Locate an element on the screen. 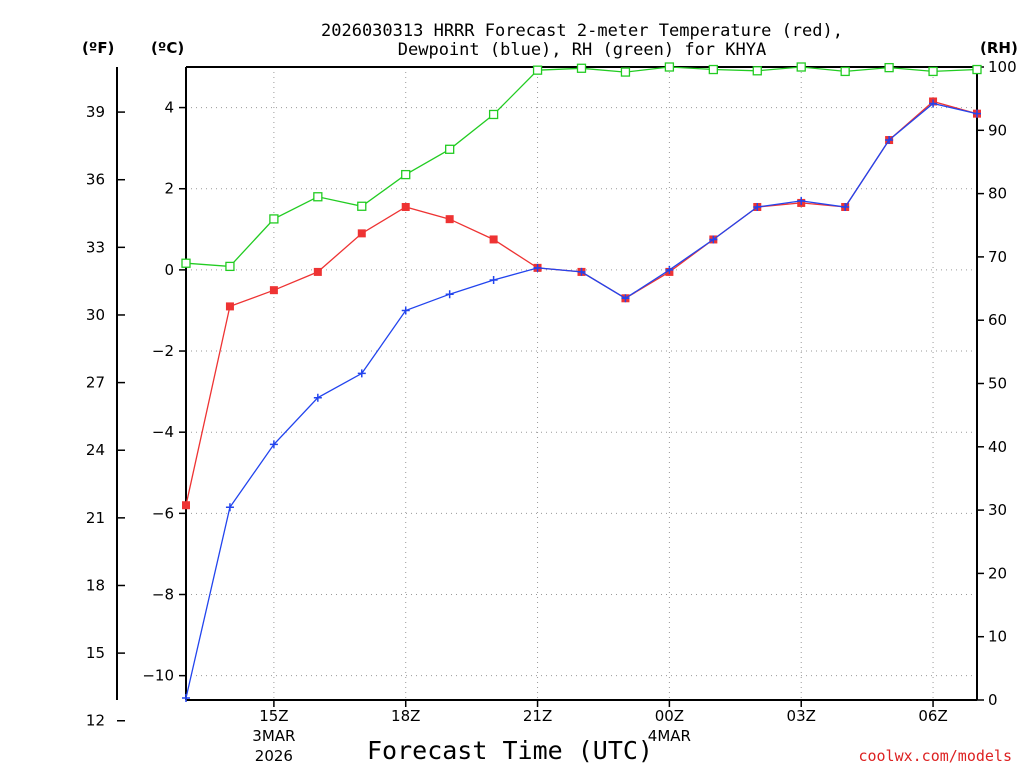 Image resolution: width=1024 pixels, height=768 pixels. rh-tick-label: 10 is located at coordinates (997, 637).